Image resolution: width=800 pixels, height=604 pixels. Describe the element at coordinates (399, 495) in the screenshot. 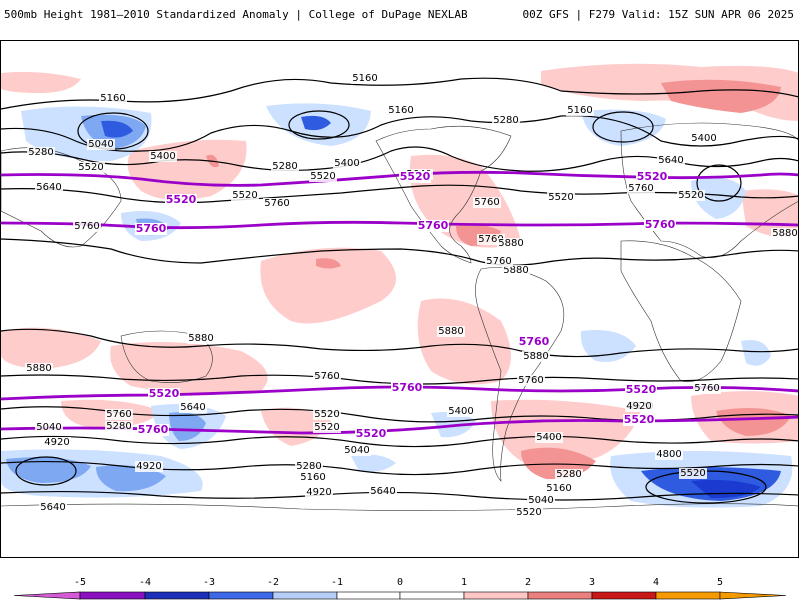

I see `contour-4920-south` at that location.